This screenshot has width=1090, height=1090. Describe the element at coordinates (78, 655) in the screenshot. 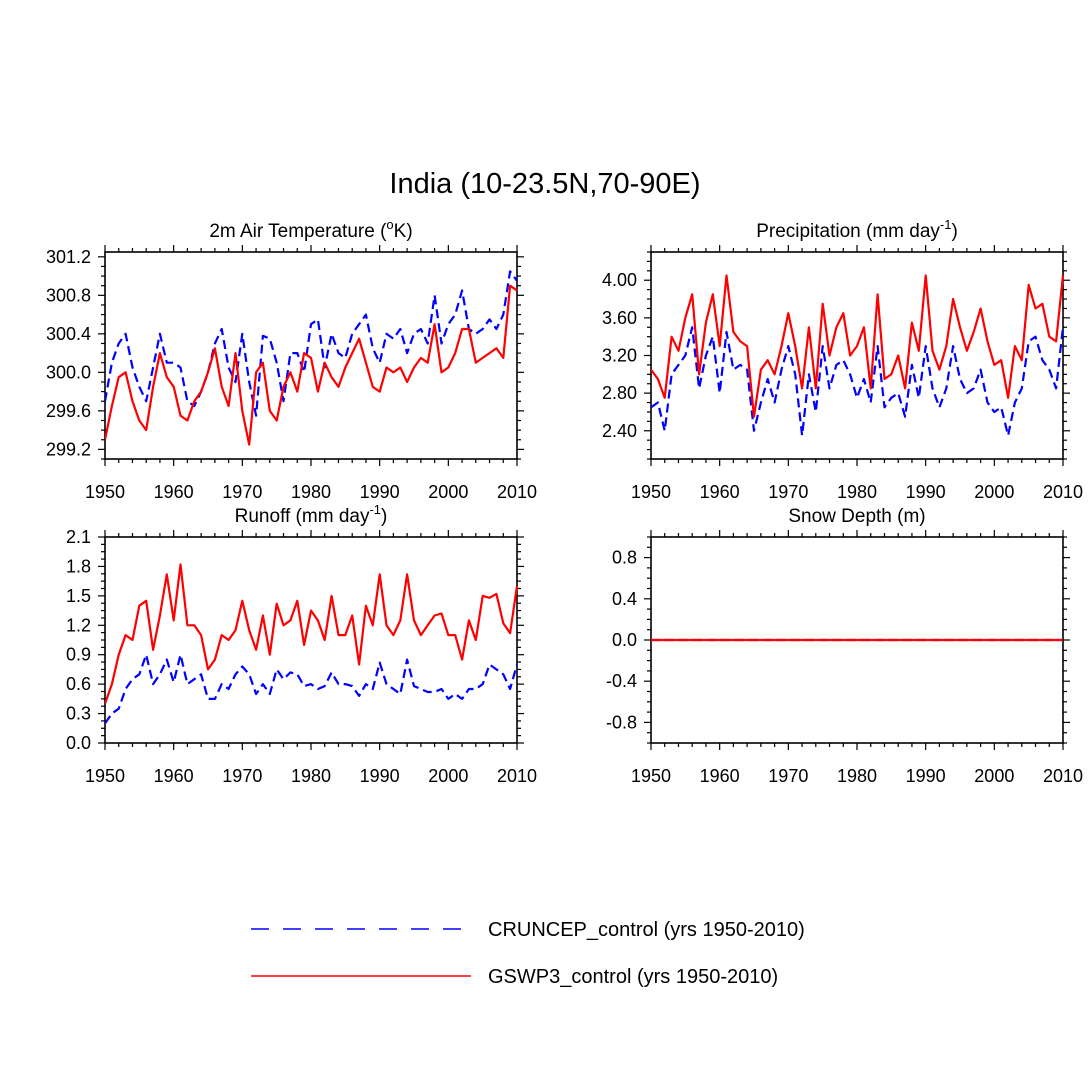

I see `y-tick-label: 0.9` at that location.